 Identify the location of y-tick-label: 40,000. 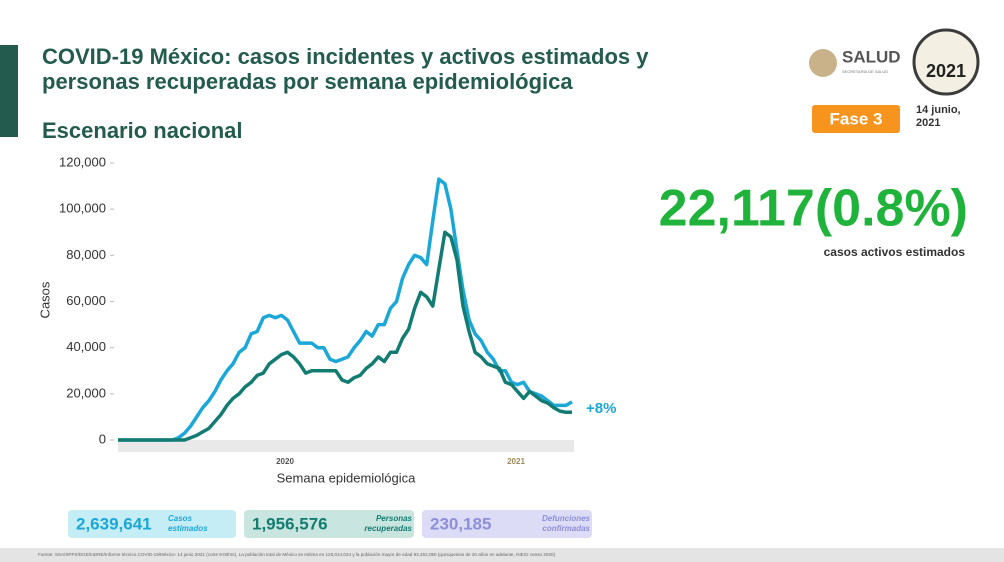
(86, 346).